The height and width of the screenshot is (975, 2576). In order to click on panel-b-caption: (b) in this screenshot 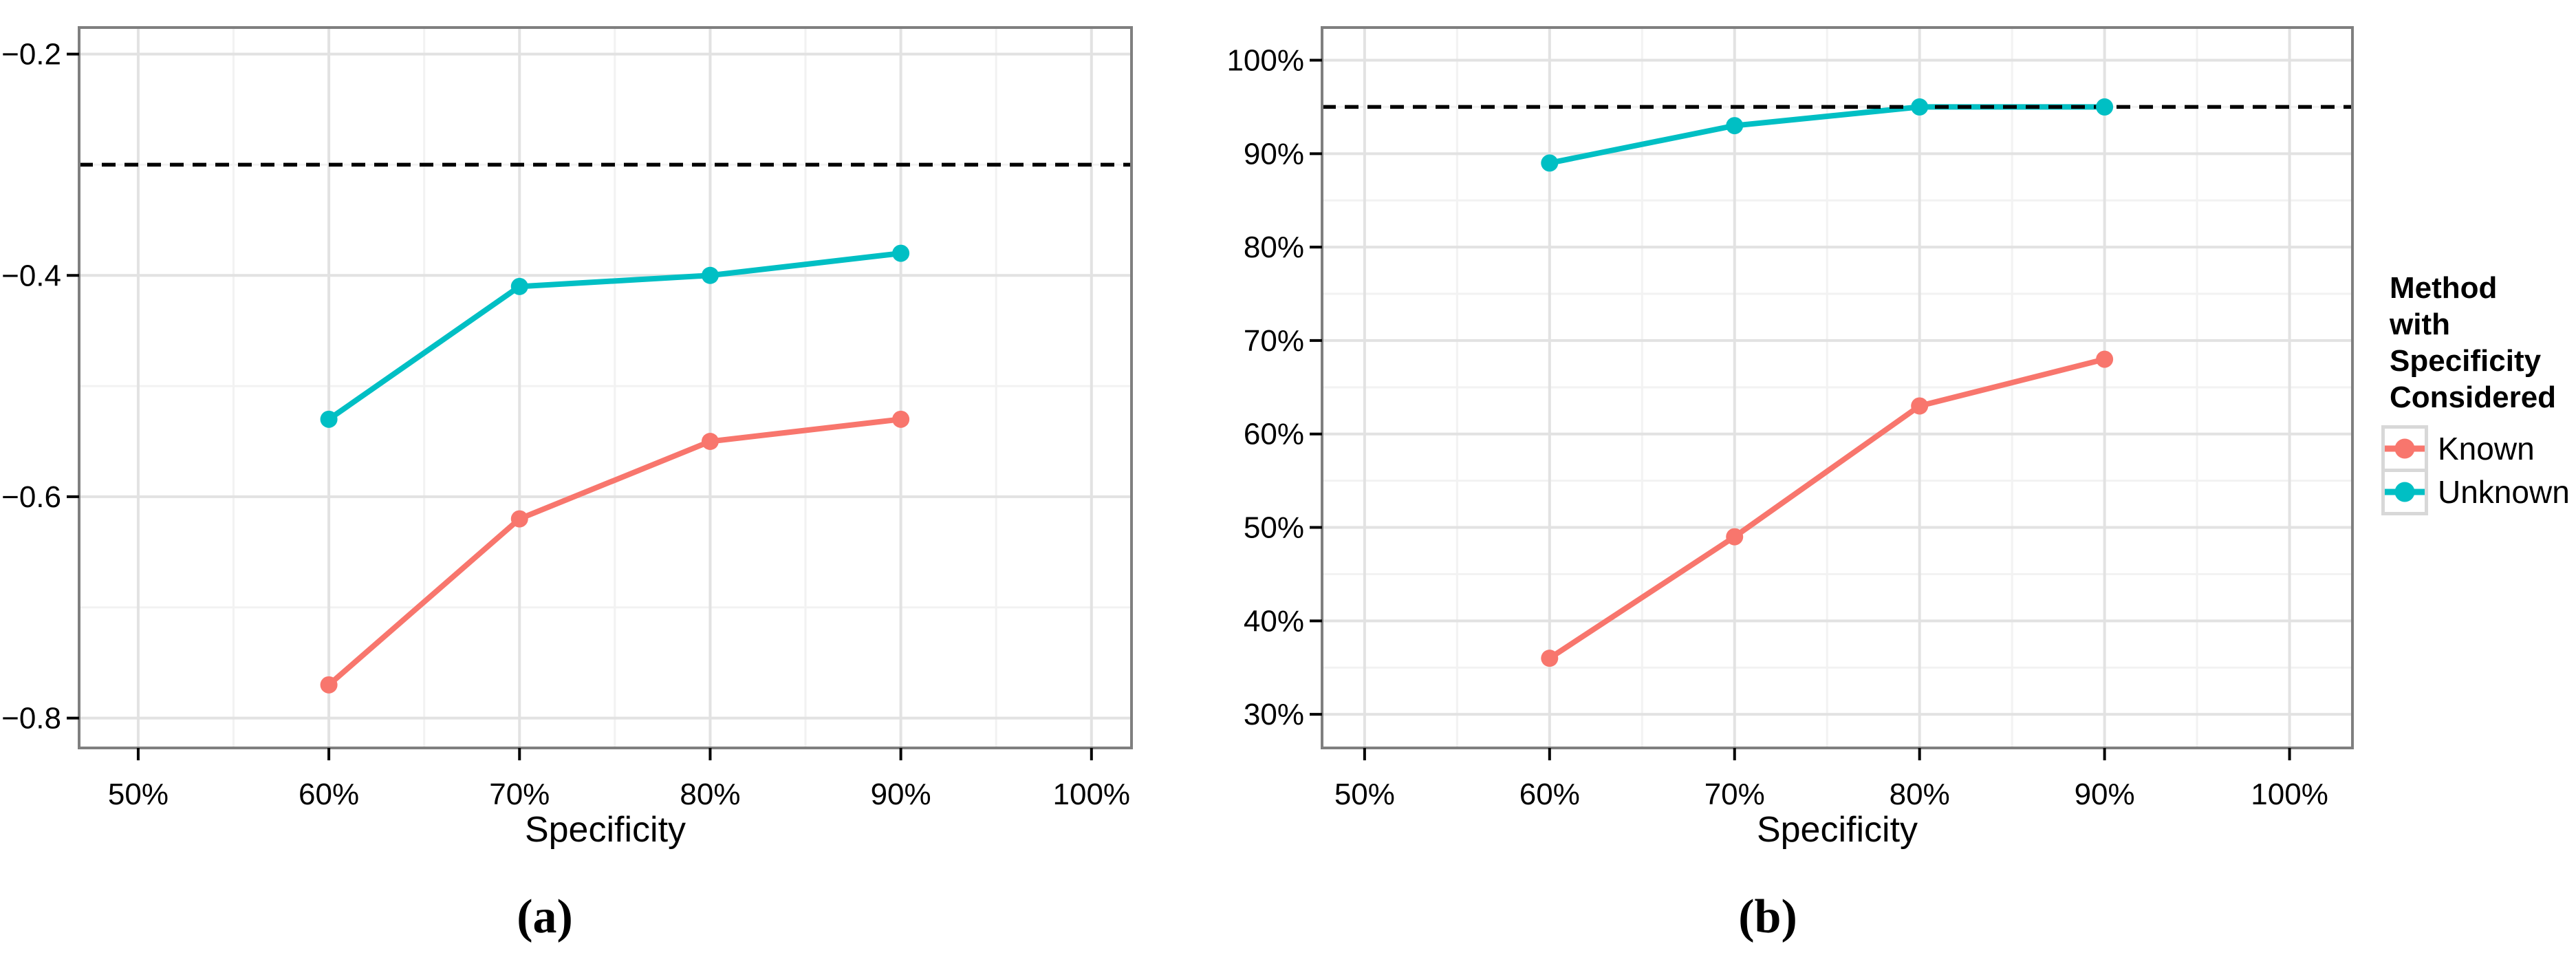, I will do `click(1767, 916)`.